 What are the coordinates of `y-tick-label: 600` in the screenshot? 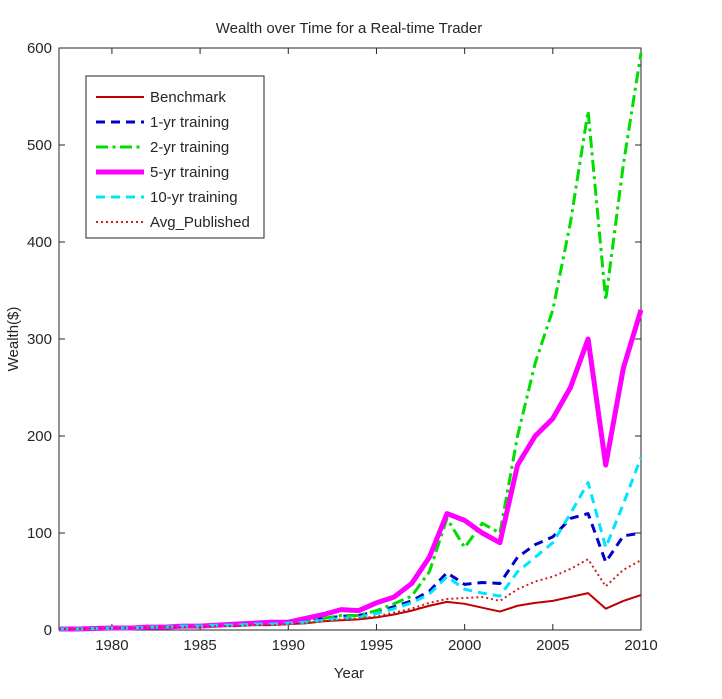 It's located at (39, 48).